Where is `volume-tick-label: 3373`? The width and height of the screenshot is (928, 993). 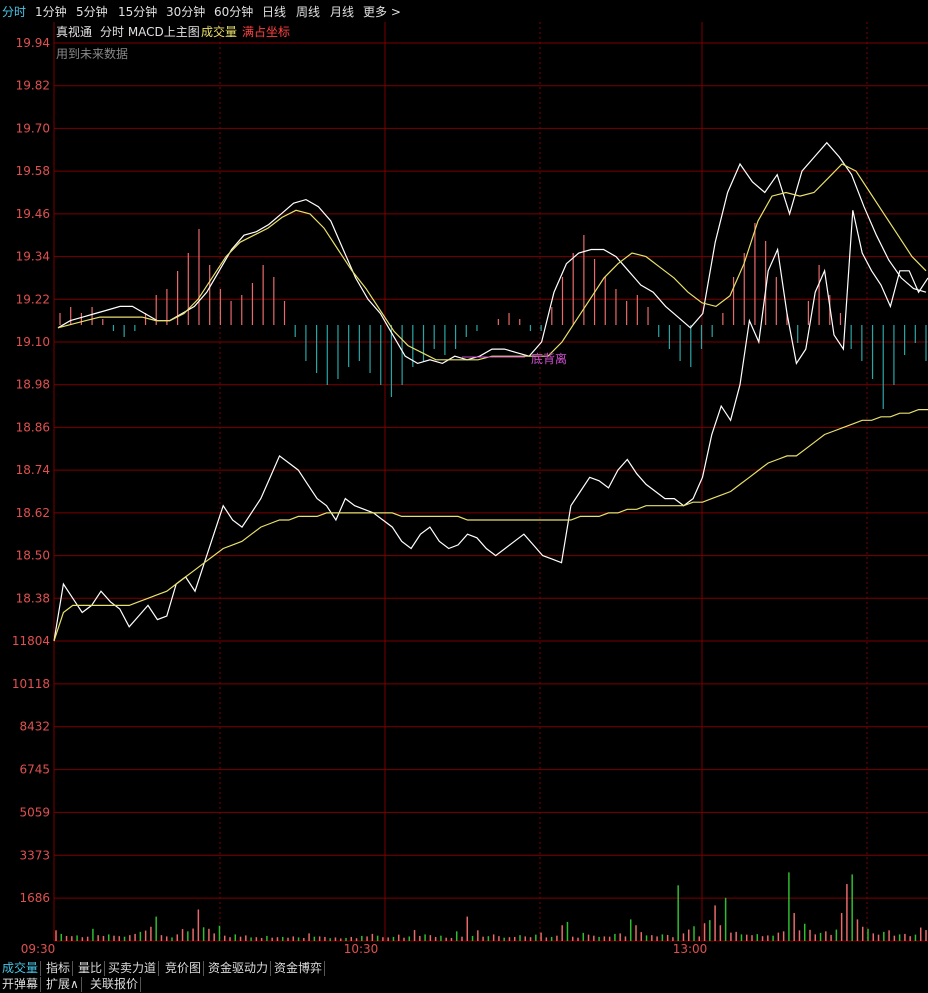 volume-tick-label: 3373 is located at coordinates (34, 855).